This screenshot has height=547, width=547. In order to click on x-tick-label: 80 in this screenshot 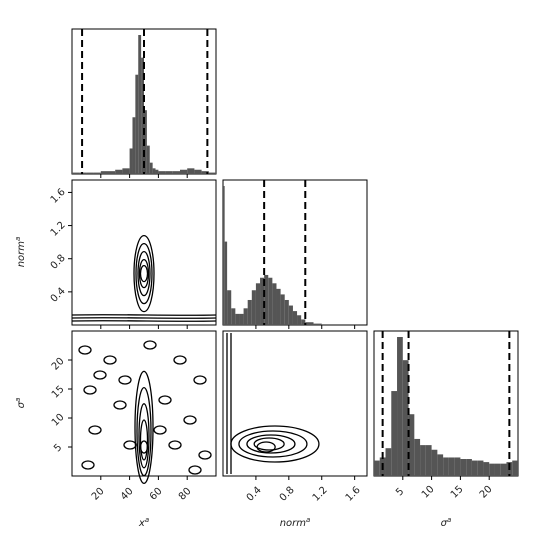, I will do `click(185, 494)`.